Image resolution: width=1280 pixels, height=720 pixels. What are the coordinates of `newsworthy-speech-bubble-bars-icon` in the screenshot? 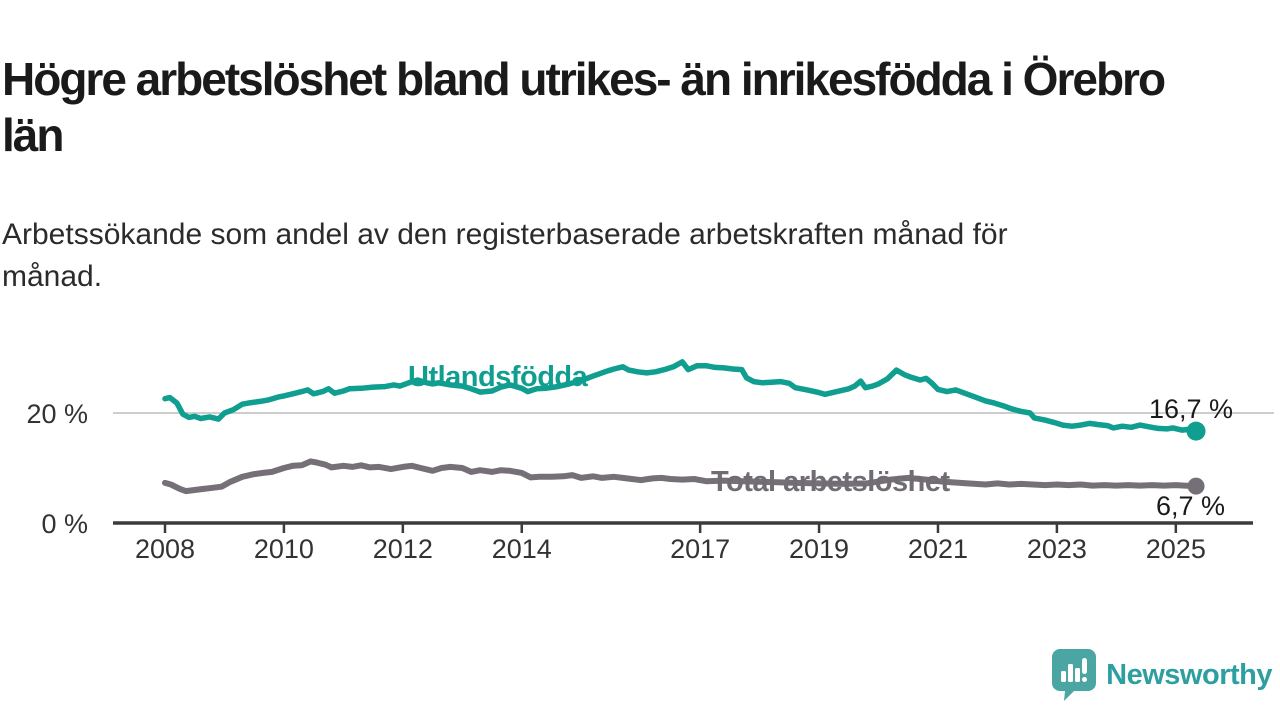 It's located at (1074, 675).